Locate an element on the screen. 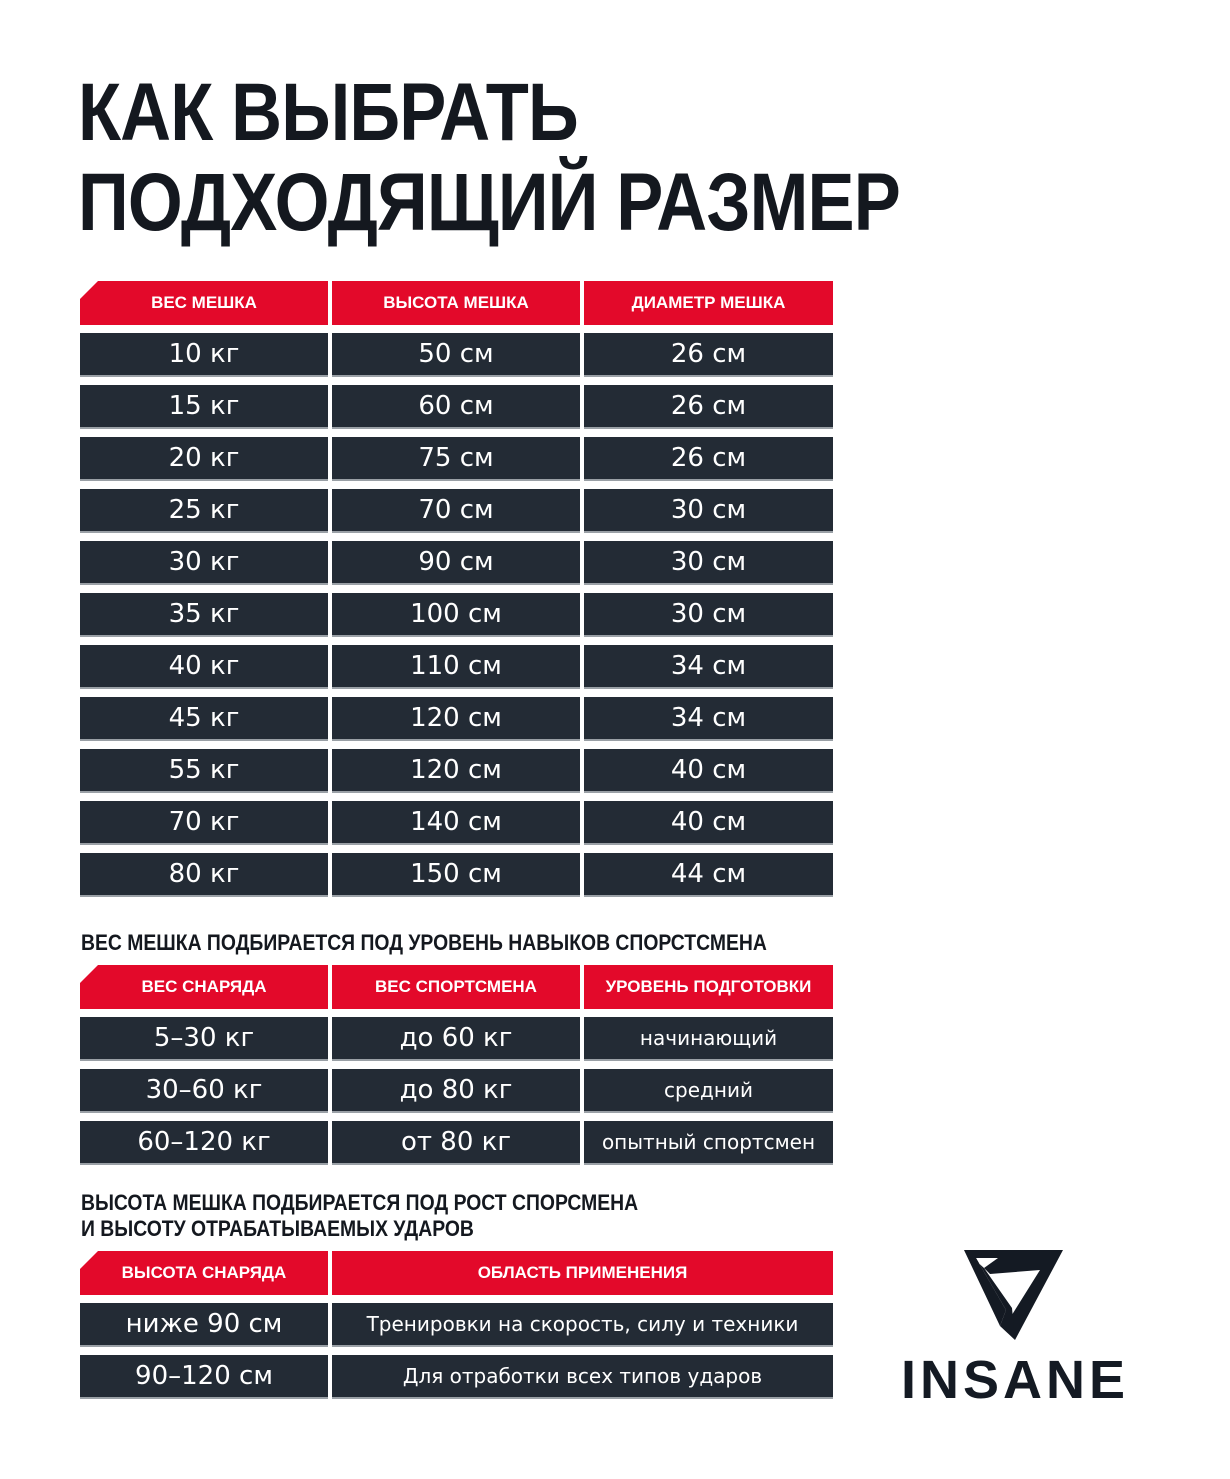 This screenshot has height=1479, width=1230. table-cell: 60–120 кг is located at coordinates (204, 1143).